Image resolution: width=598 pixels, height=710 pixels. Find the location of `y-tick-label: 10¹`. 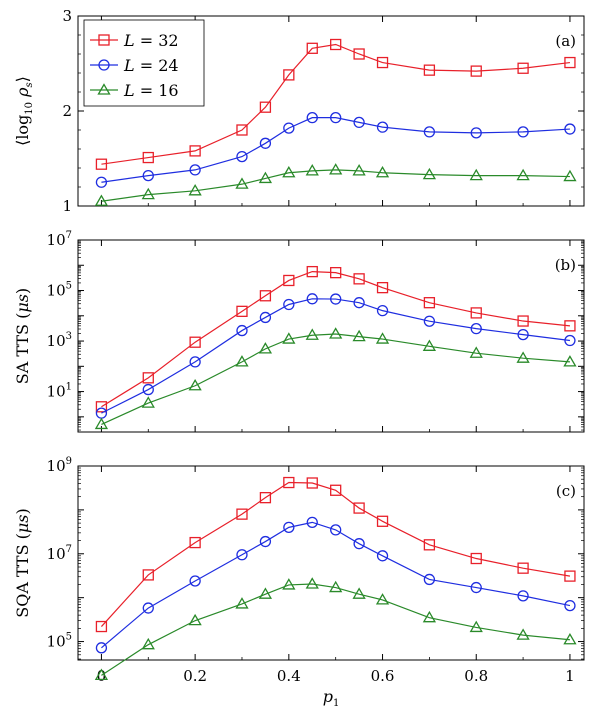

y-tick-label: 10¹ is located at coordinates (59, 391).